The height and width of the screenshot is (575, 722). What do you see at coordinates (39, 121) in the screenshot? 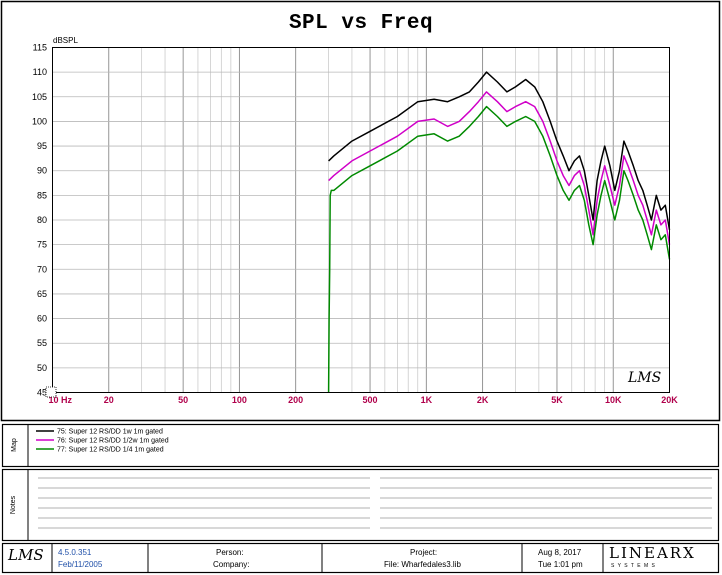
I see `y-tick-label: 100` at bounding box center [39, 121].